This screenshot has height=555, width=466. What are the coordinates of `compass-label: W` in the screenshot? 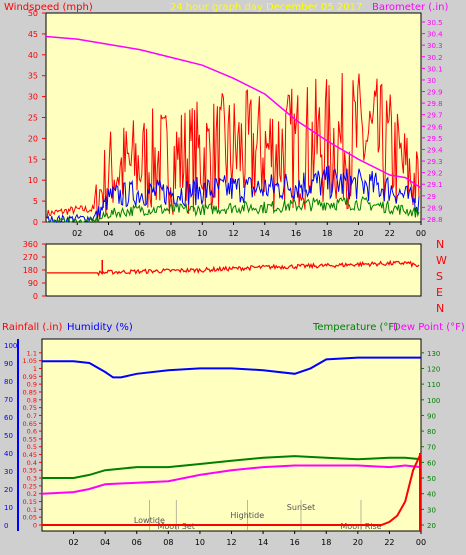 It's located at (441, 260).